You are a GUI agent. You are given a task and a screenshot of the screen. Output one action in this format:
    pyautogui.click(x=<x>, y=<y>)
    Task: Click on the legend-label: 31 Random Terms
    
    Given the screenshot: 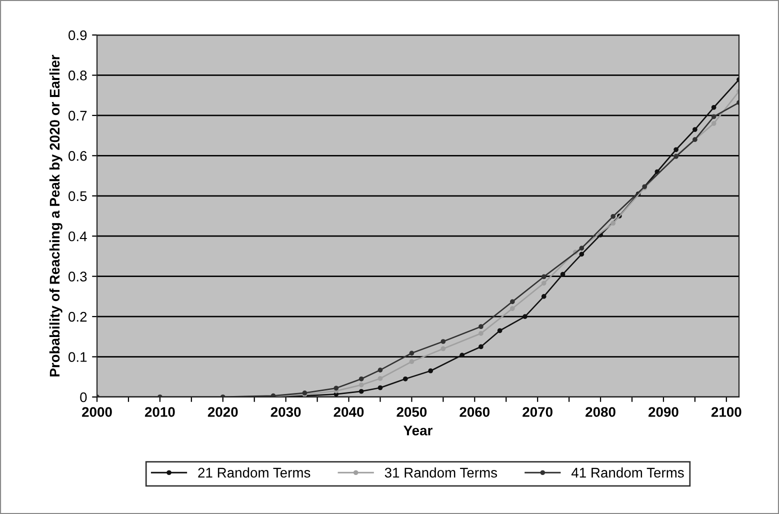 What is the action you would take?
    pyautogui.click(x=441, y=472)
    